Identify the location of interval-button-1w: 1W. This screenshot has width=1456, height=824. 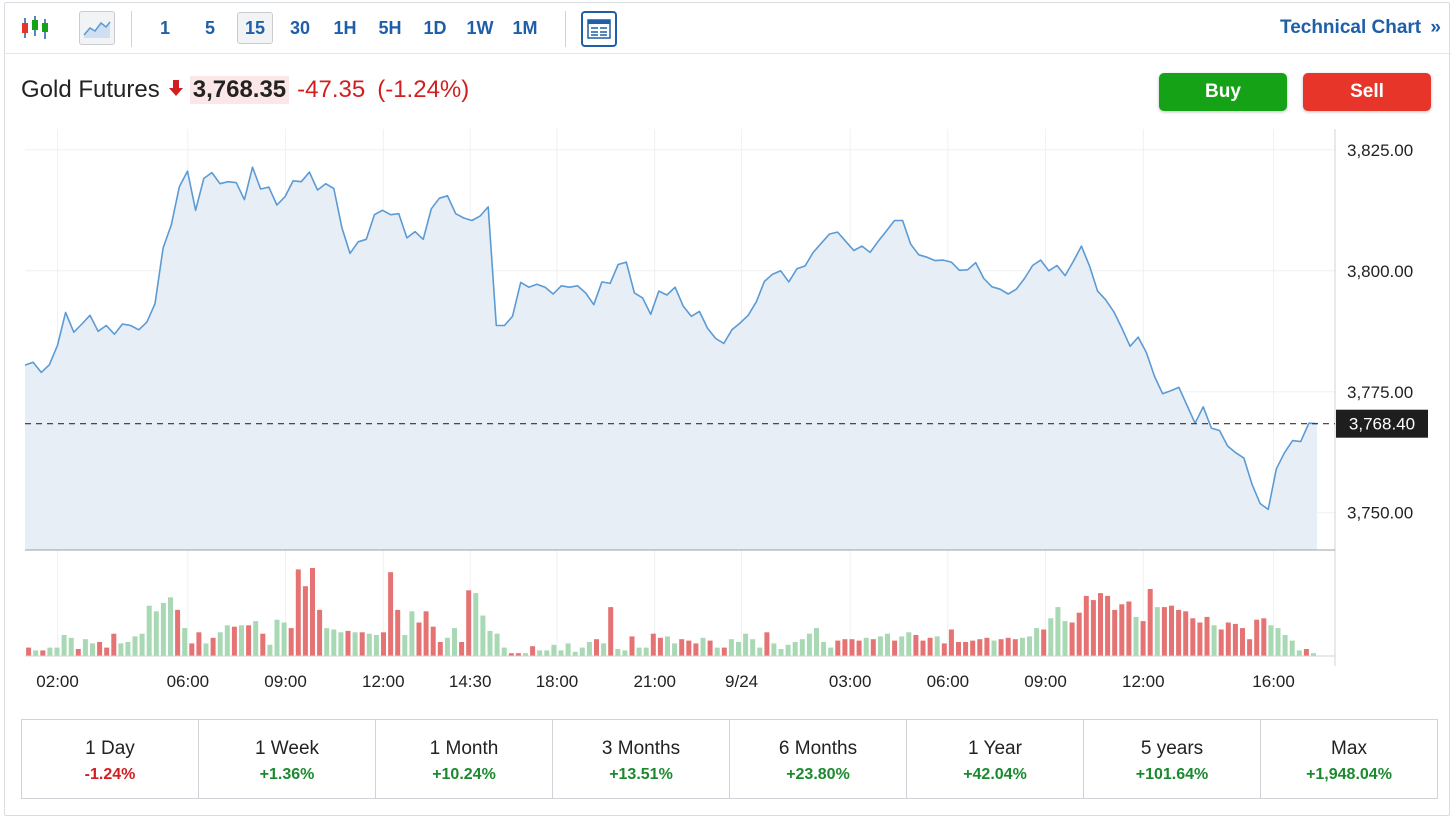
(480, 28).